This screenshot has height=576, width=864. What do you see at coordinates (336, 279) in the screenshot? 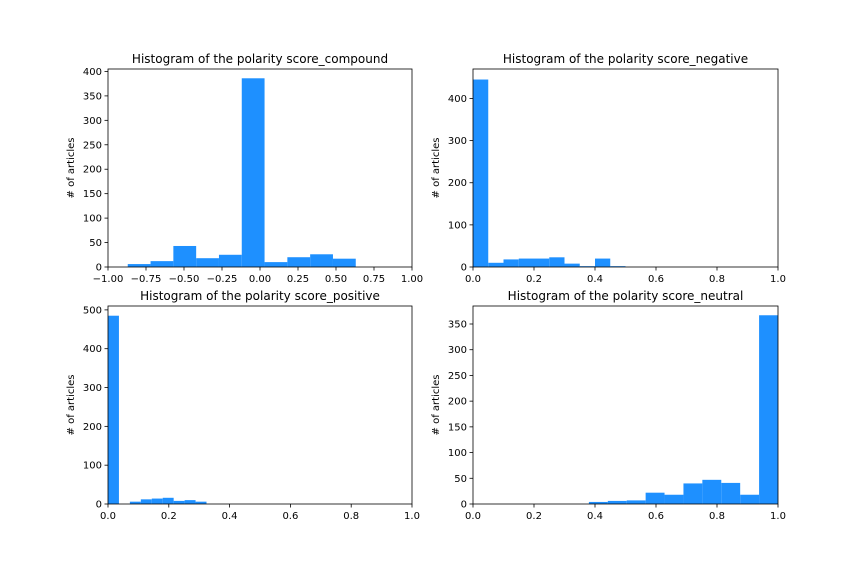
I see `x-tick-label: 0.50` at bounding box center [336, 279].